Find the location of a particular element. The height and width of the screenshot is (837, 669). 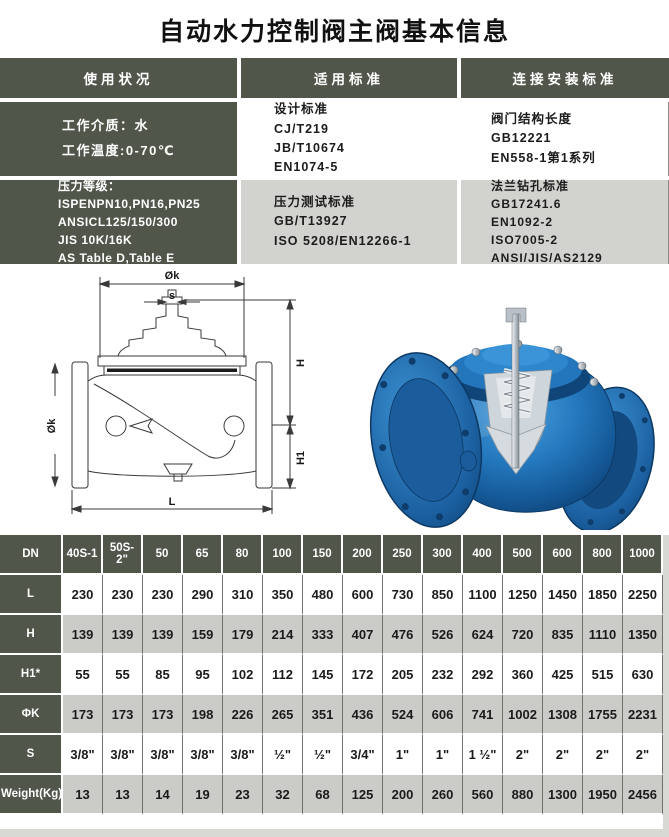

info-cell-design-standards: 设计标准 CJ/T219 JB/T10674 EN1074-5 is located at coordinates (349, 139).